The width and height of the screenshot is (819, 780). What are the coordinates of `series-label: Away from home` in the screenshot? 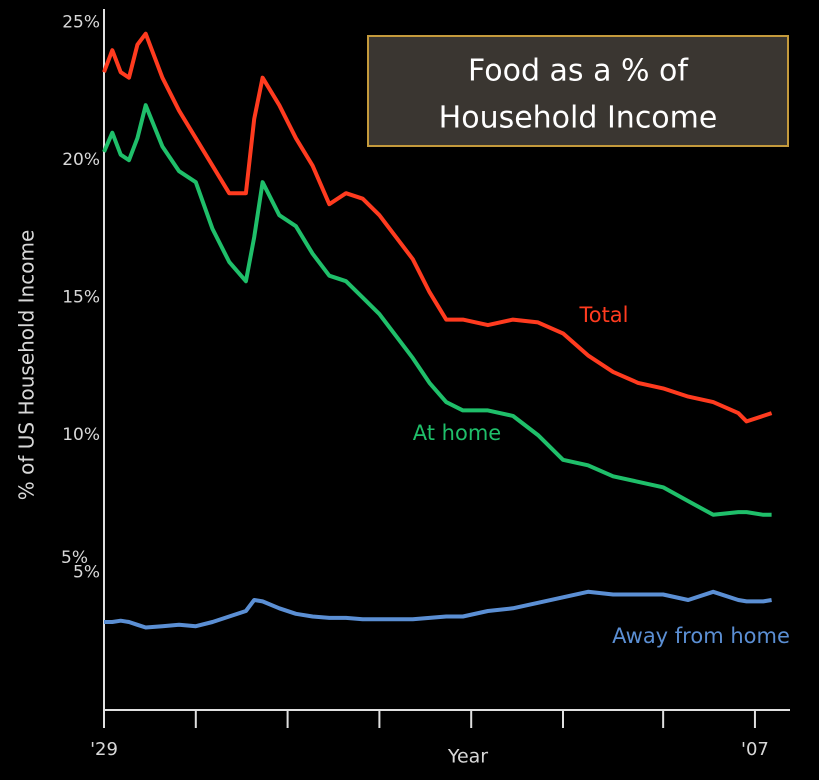 It's located at (701, 636).